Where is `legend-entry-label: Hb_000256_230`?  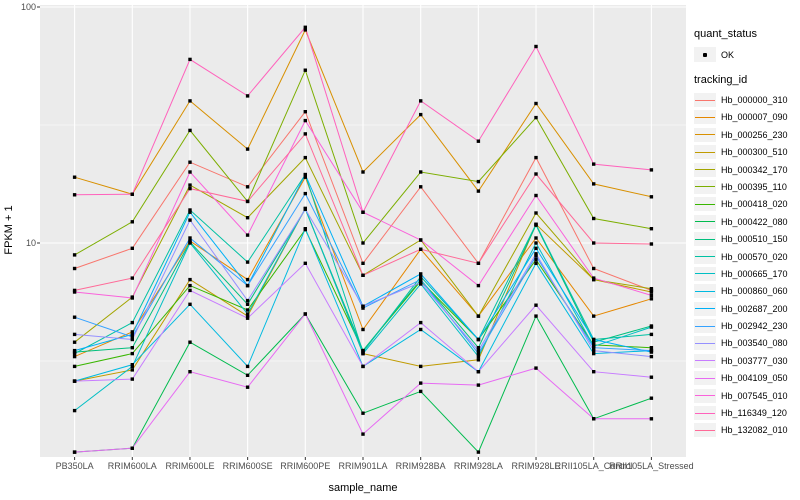
legend-entry-label: Hb_000256_230 is located at coordinates (754, 134).